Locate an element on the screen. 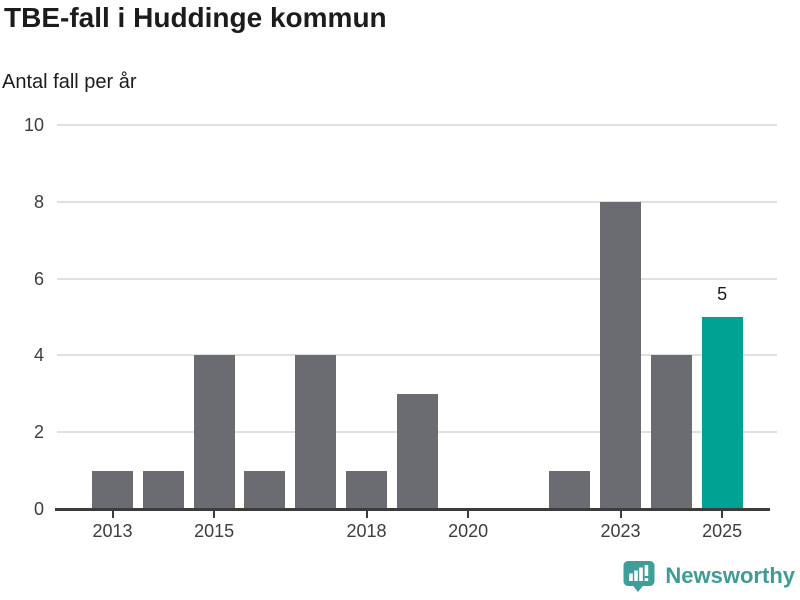 This screenshot has width=800, height=600. x-axis-label-2015: 2015 is located at coordinates (214, 531).